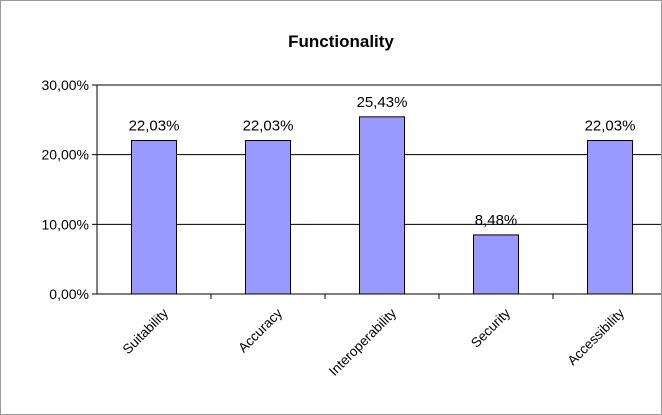  I want to click on bar-accessibility, so click(610, 217).